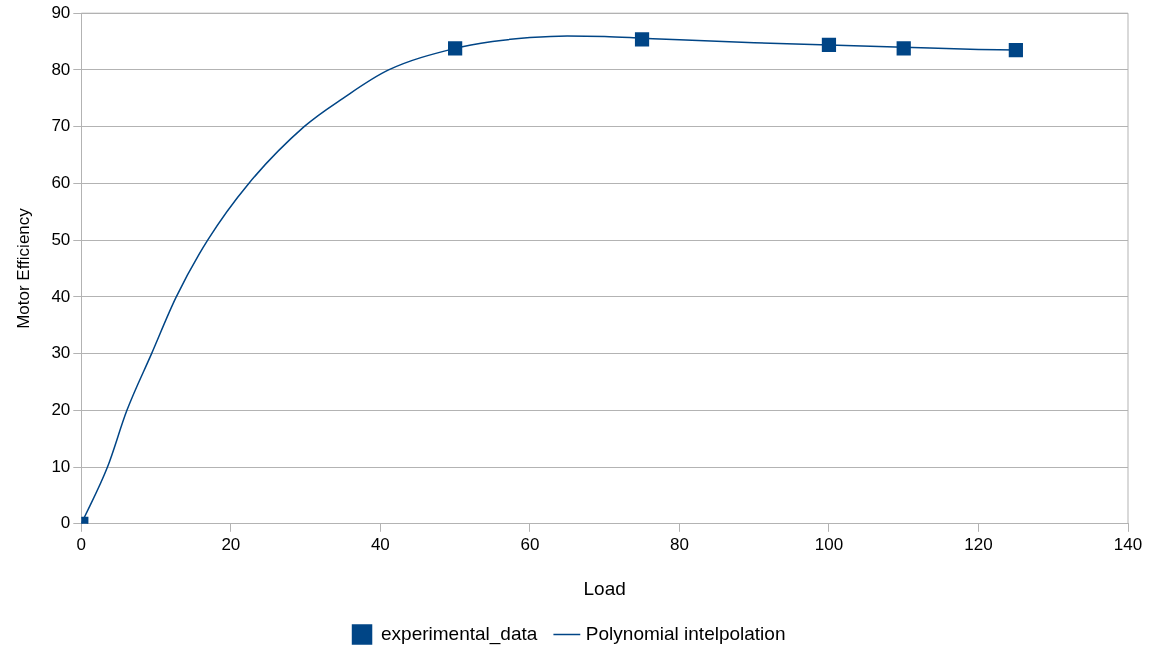  What do you see at coordinates (459, 633) in the screenshot?
I see `legend-label: experimental_data` at bounding box center [459, 633].